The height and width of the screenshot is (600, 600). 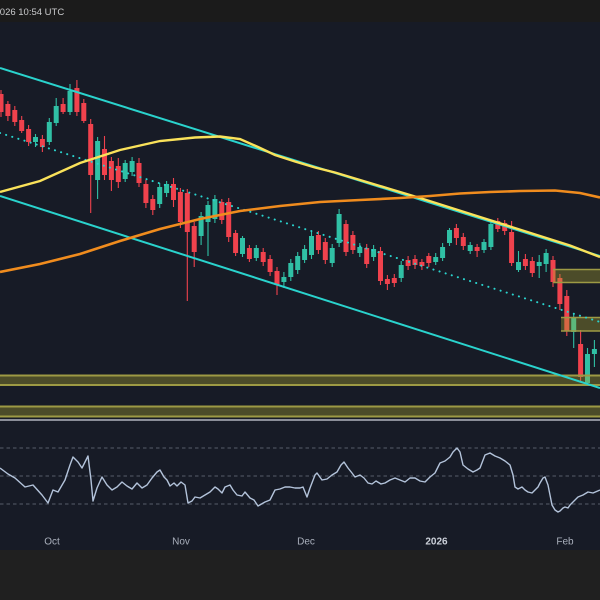 I want to click on svg-text: Oct, so click(x=52, y=542).